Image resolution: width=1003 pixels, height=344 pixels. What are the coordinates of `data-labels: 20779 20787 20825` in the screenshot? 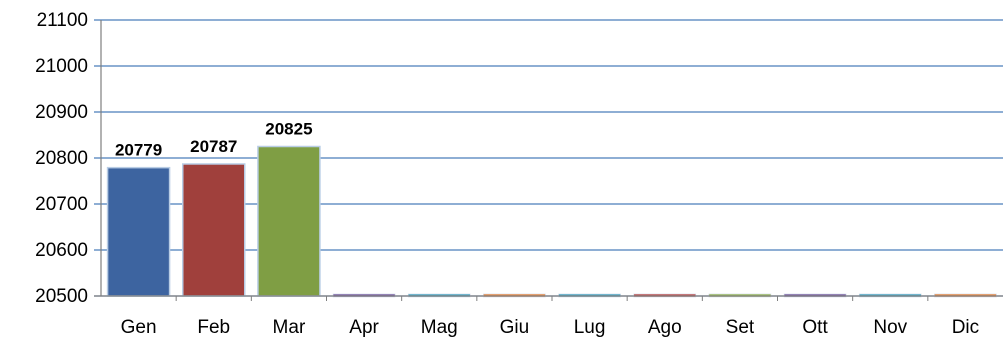 It's located at (214, 140).